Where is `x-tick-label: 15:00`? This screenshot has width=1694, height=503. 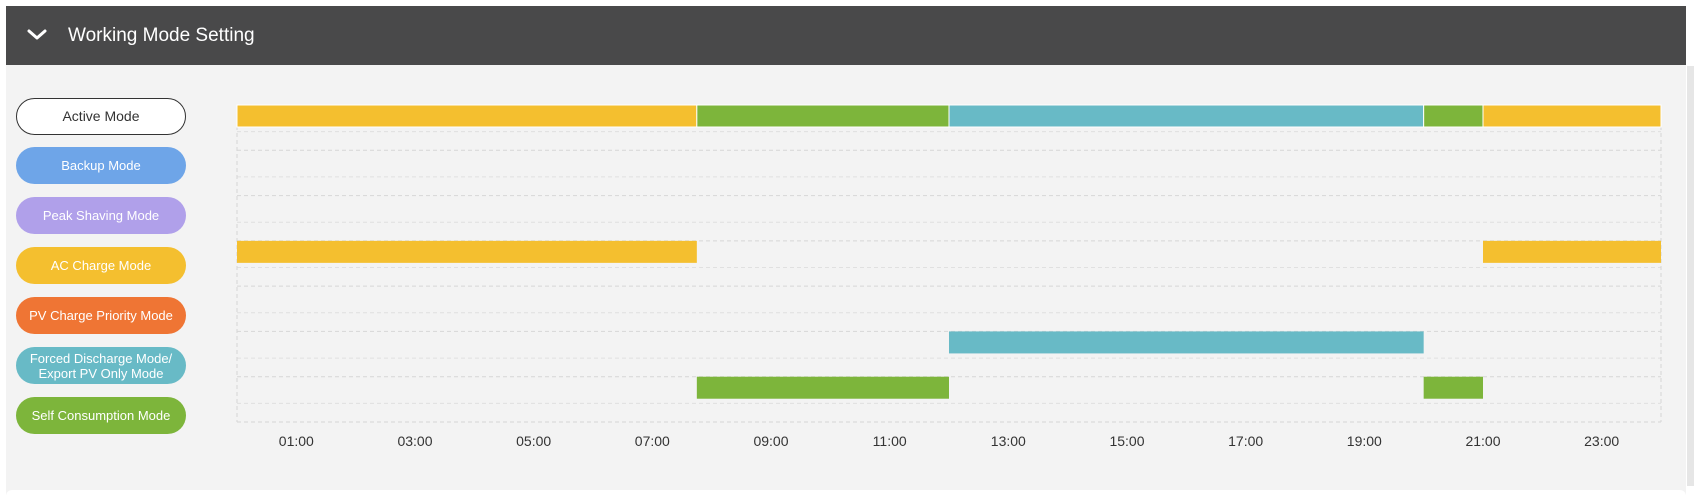
x-tick-label: 15:00 is located at coordinates (1126, 441).